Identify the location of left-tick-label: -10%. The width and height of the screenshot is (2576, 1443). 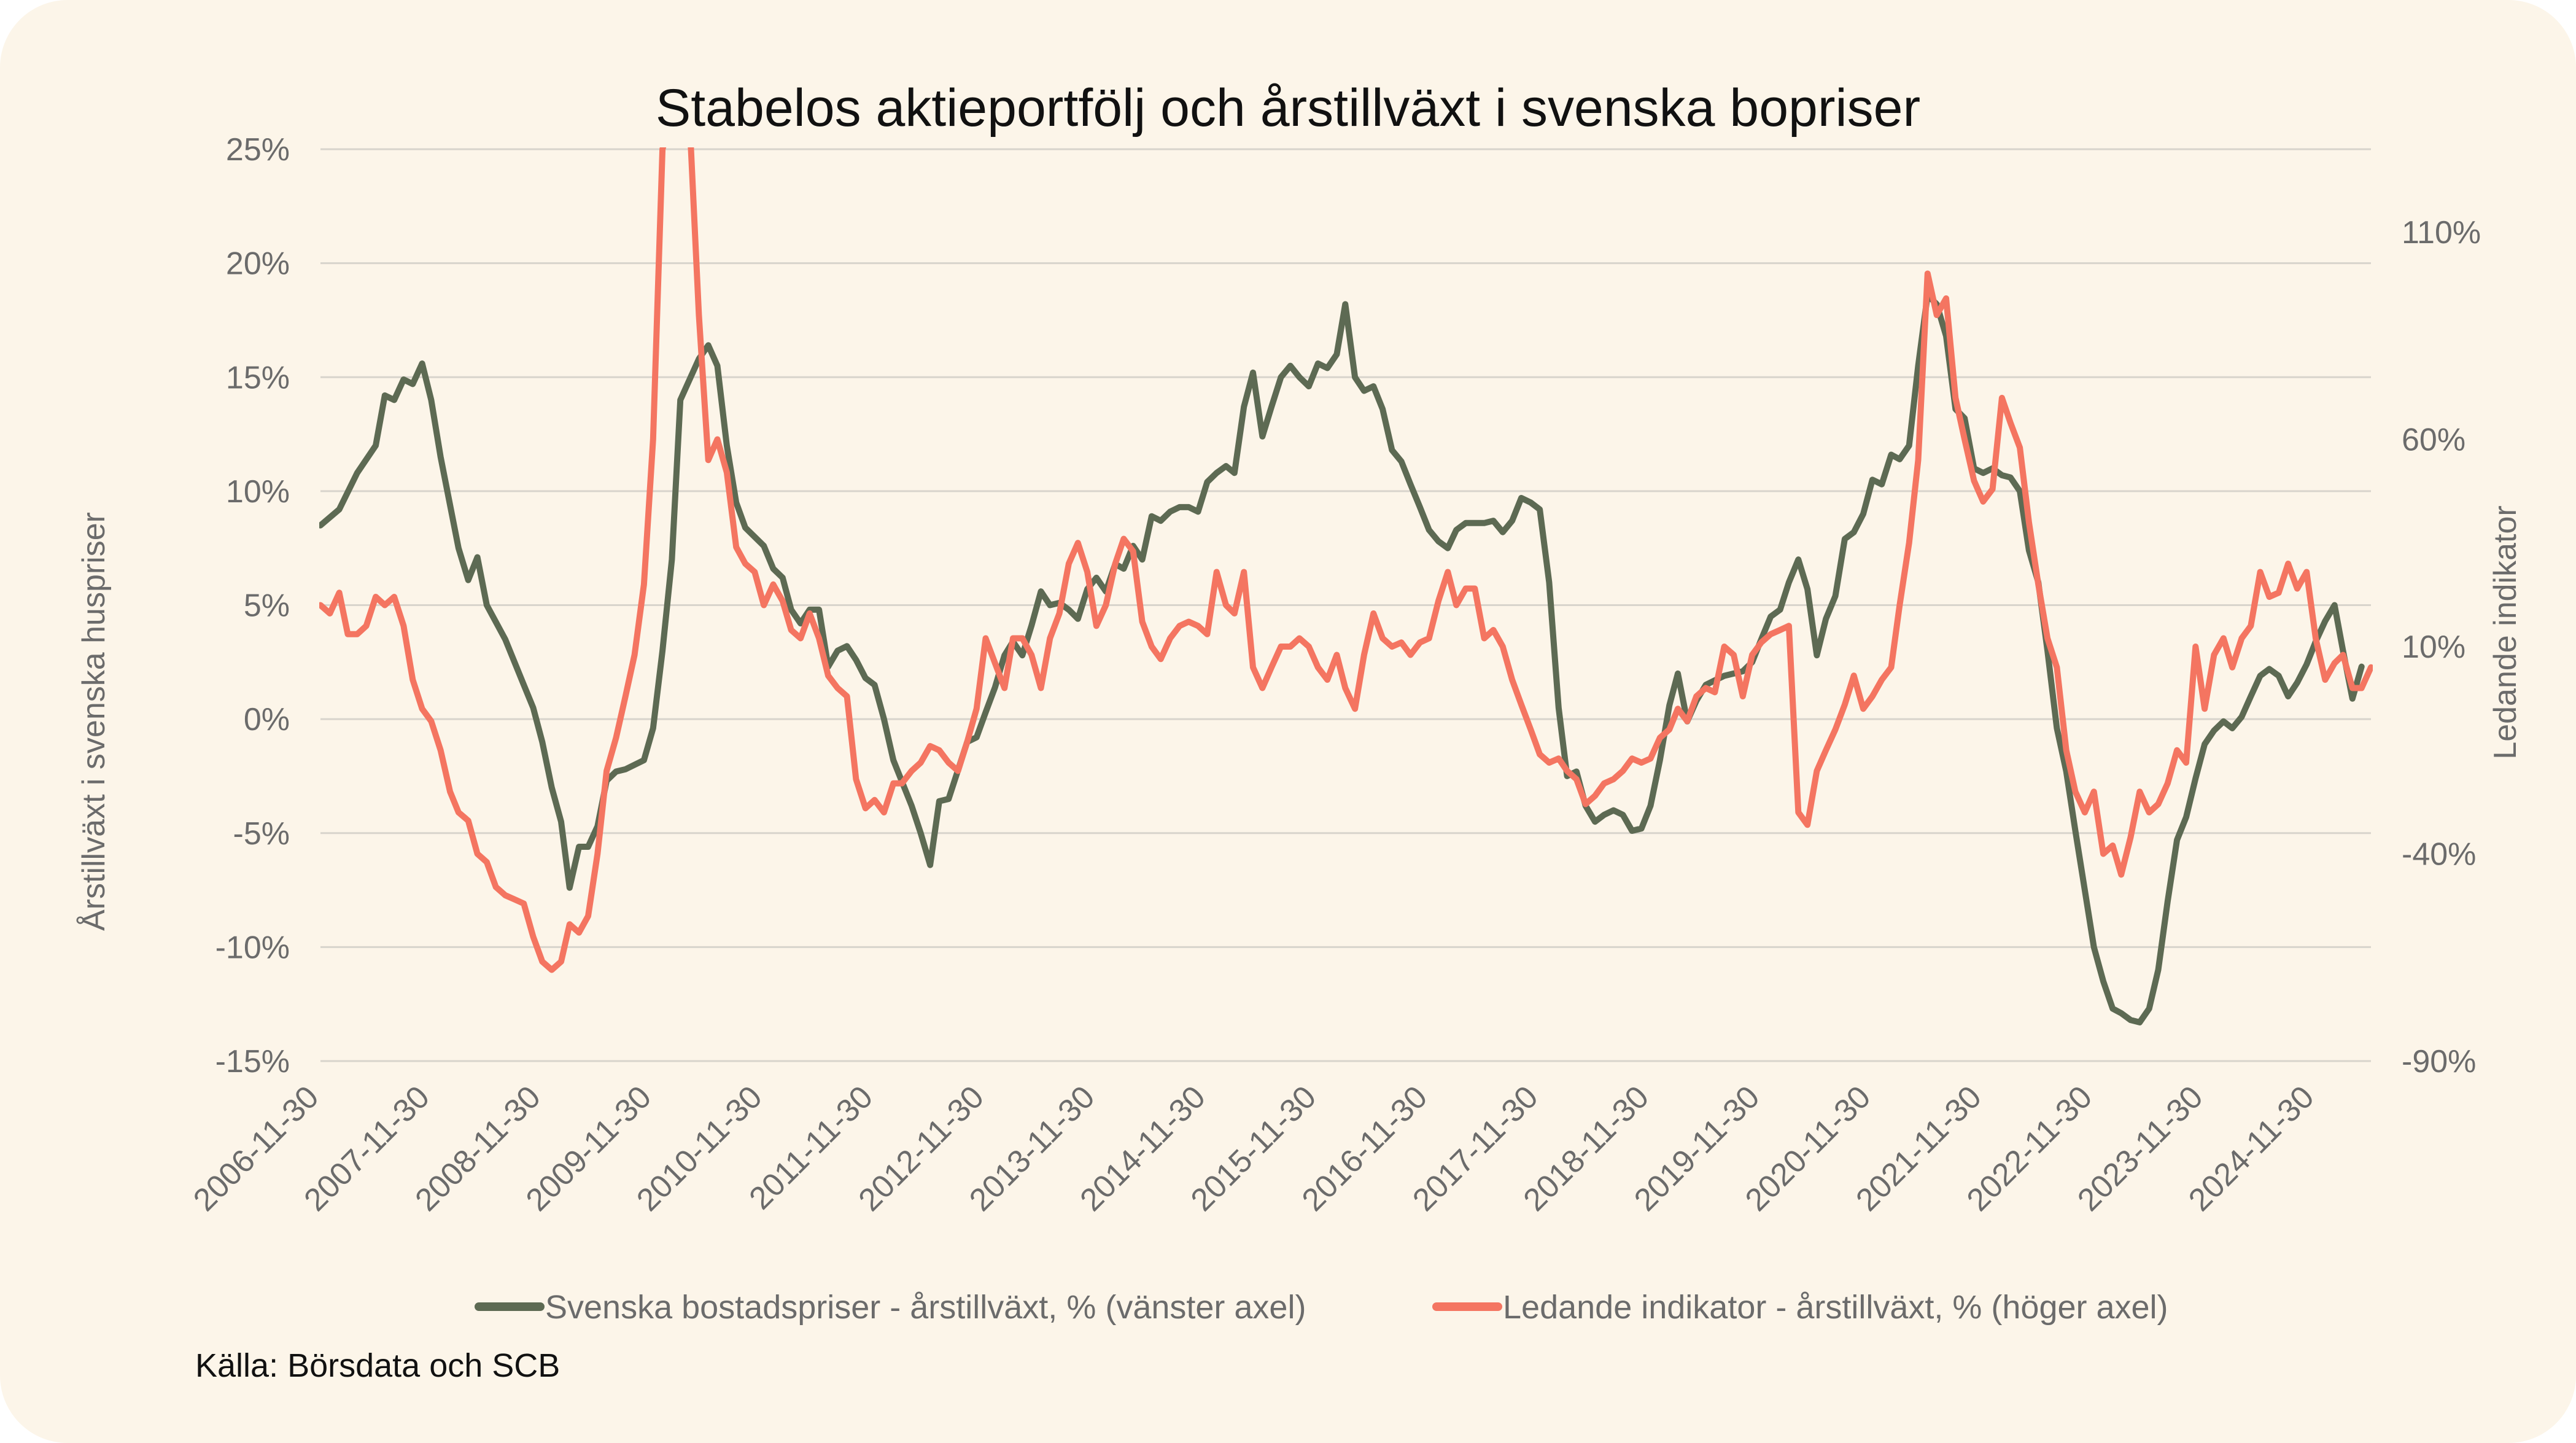
(252, 948).